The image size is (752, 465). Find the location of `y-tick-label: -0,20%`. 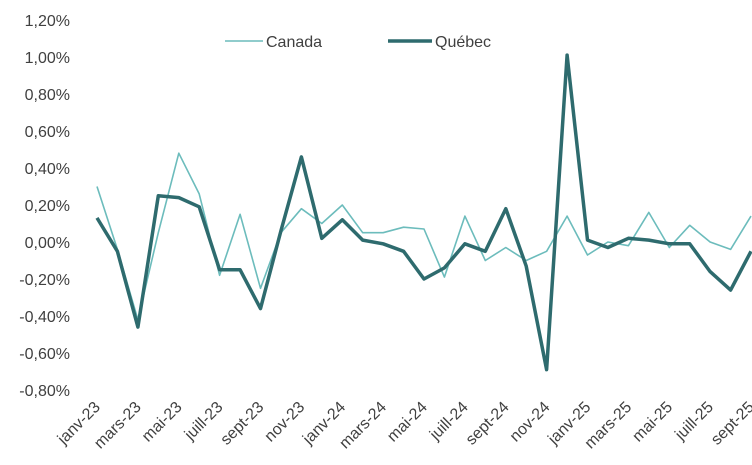

y-tick-label: -0,20% is located at coordinates (44, 280).